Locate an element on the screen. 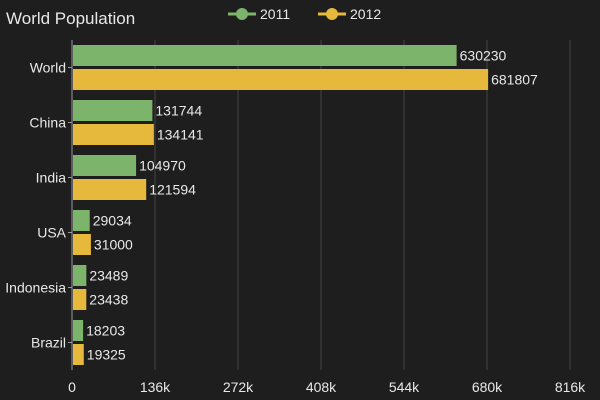 The width and height of the screenshot is (600, 400). x-tick-label-1: 136k is located at coordinates (155, 387).